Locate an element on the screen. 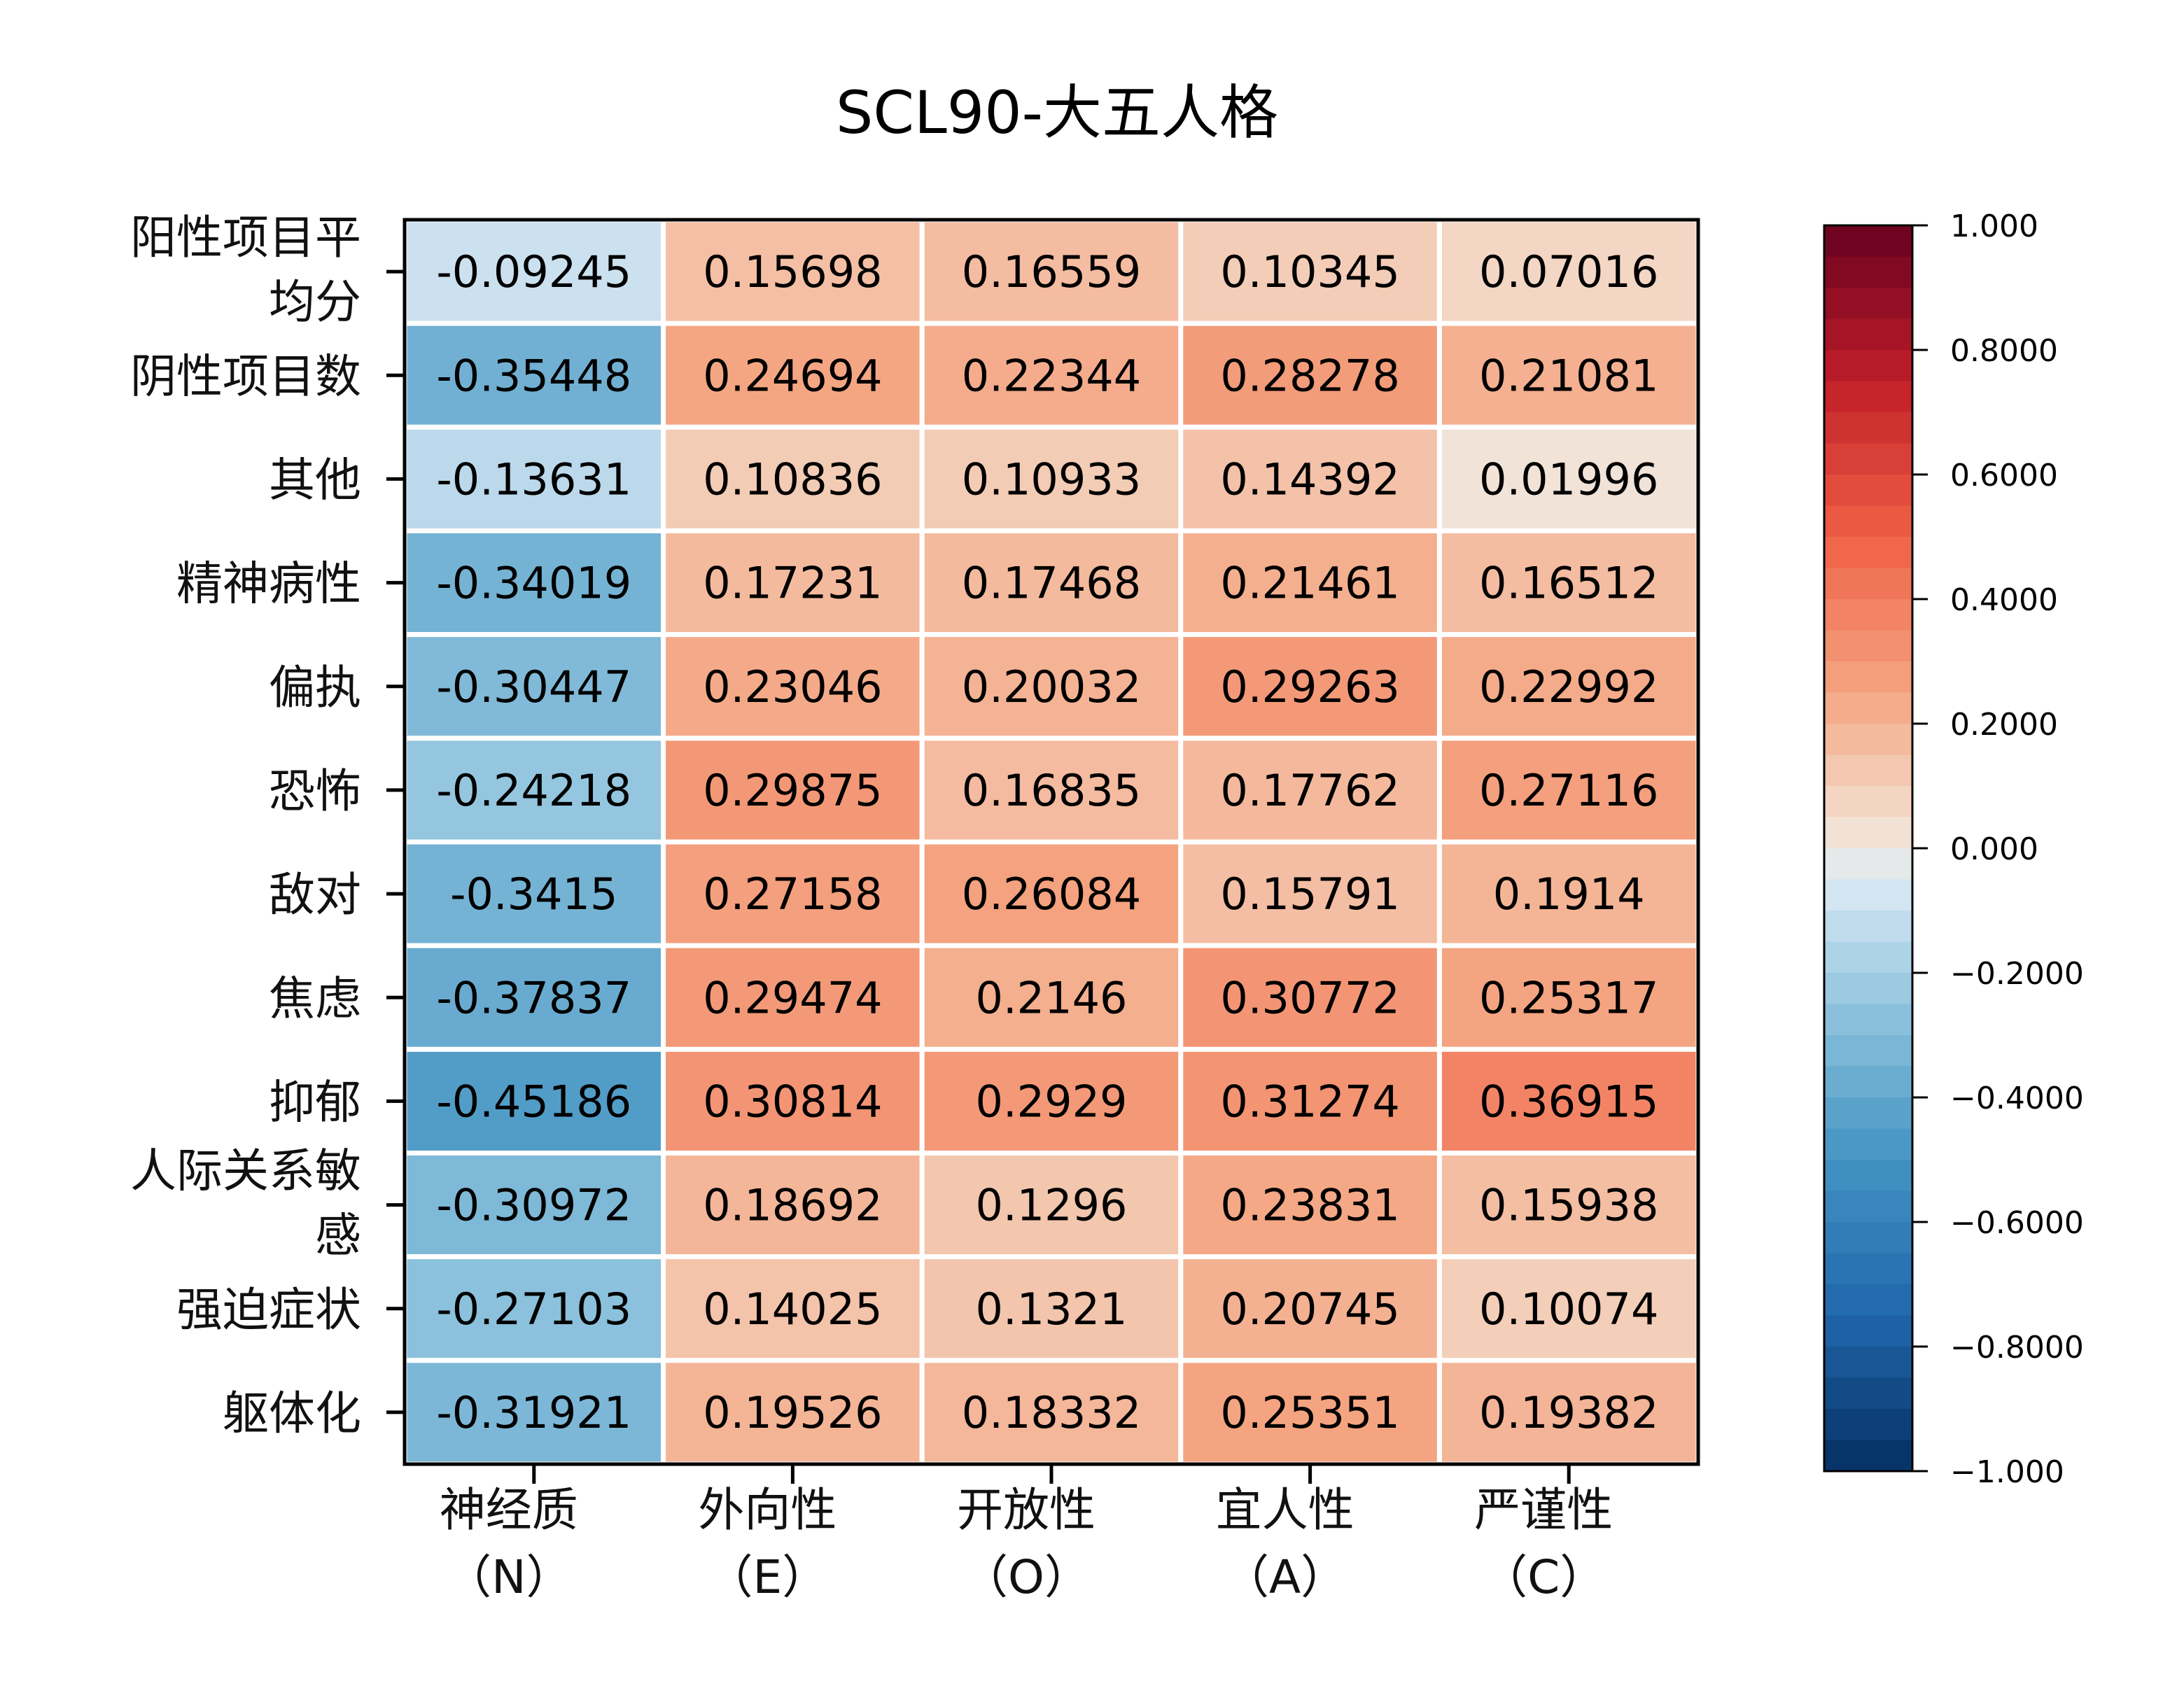  y-tick-label: 其他 is located at coordinates (315, 480).